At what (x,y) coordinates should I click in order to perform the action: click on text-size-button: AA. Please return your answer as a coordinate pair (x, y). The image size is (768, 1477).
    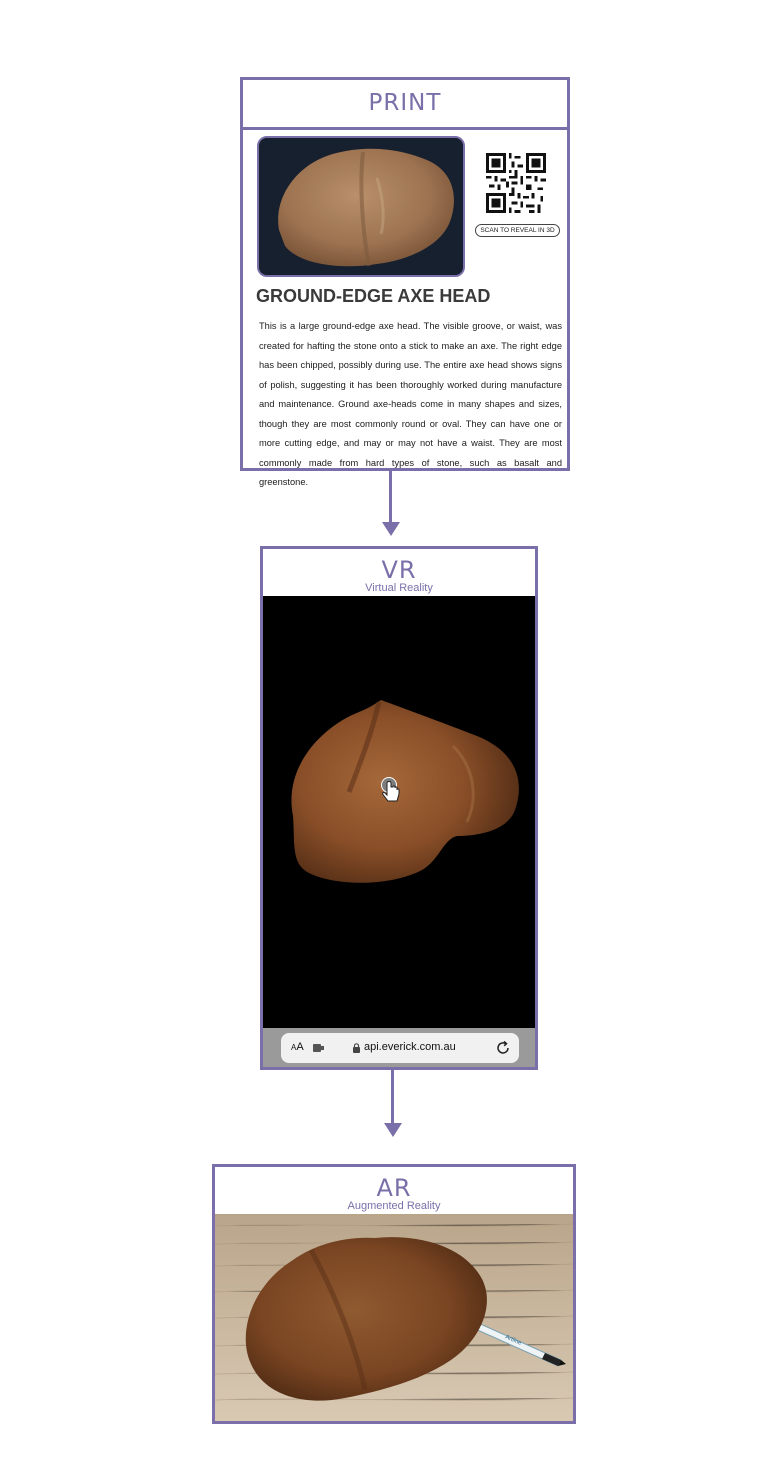
    Looking at the image, I should click on (297, 1047).